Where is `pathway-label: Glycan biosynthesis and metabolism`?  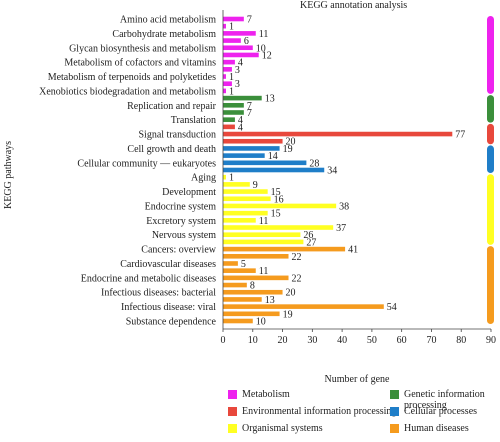
pathway-label: Glycan biosynthesis and metabolism is located at coordinates (142, 48).